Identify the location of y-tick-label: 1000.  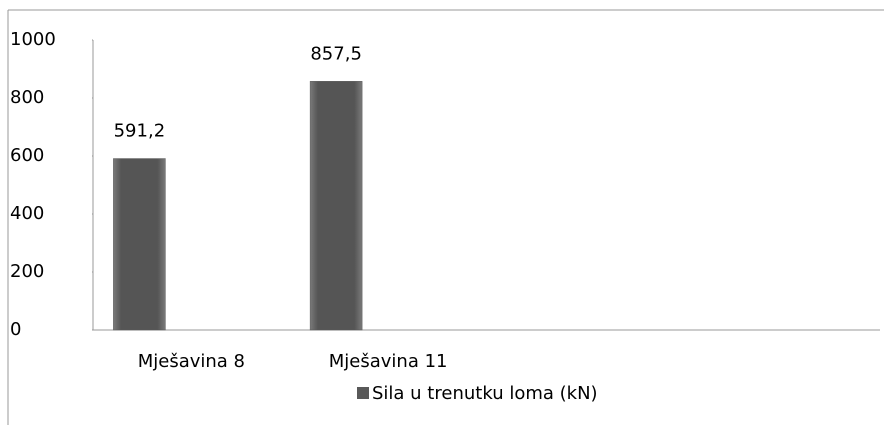
(33, 39).